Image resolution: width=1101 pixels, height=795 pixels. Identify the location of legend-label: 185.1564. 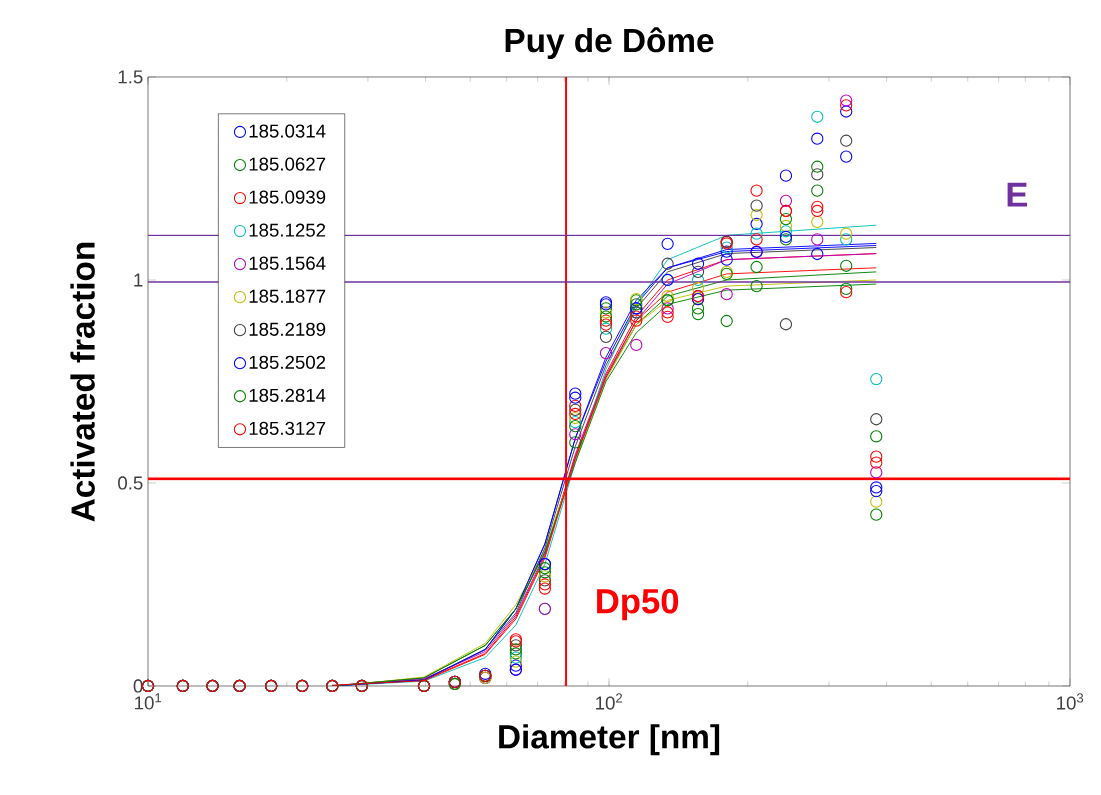
(287, 263).